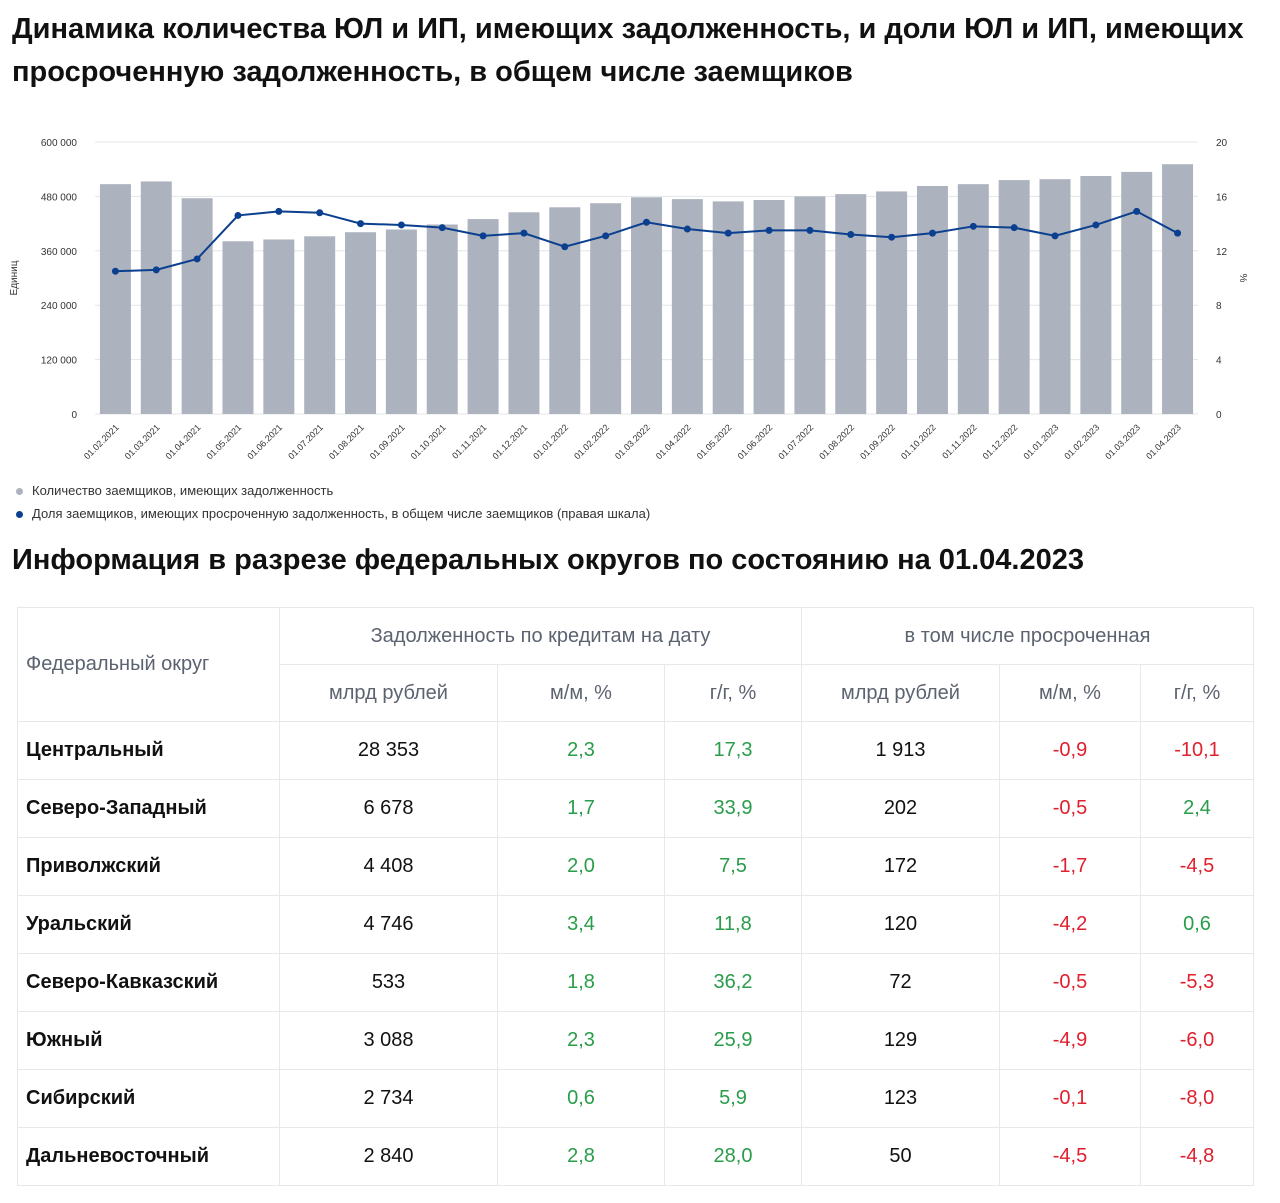 This screenshot has width=1280, height=1203. Describe the element at coordinates (1219, 361) in the screenshot. I see `y2-tick-label: 4` at that location.